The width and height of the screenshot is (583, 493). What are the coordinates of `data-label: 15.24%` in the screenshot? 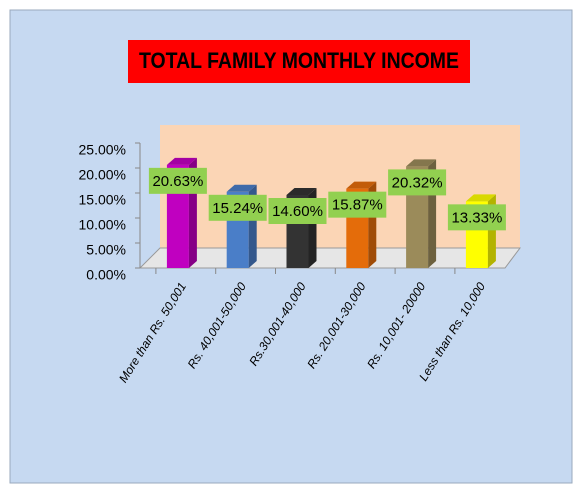 It's located at (237, 208).